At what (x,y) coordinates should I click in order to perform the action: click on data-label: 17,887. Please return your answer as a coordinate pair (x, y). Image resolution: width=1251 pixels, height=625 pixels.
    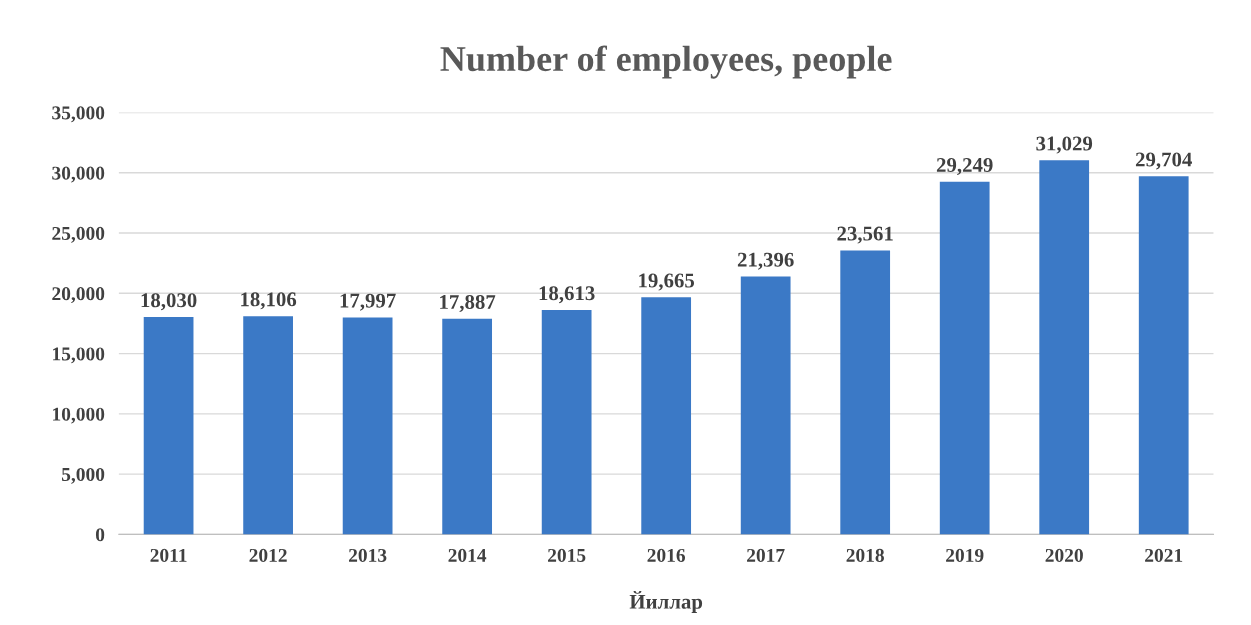
    Looking at the image, I should click on (468, 303).